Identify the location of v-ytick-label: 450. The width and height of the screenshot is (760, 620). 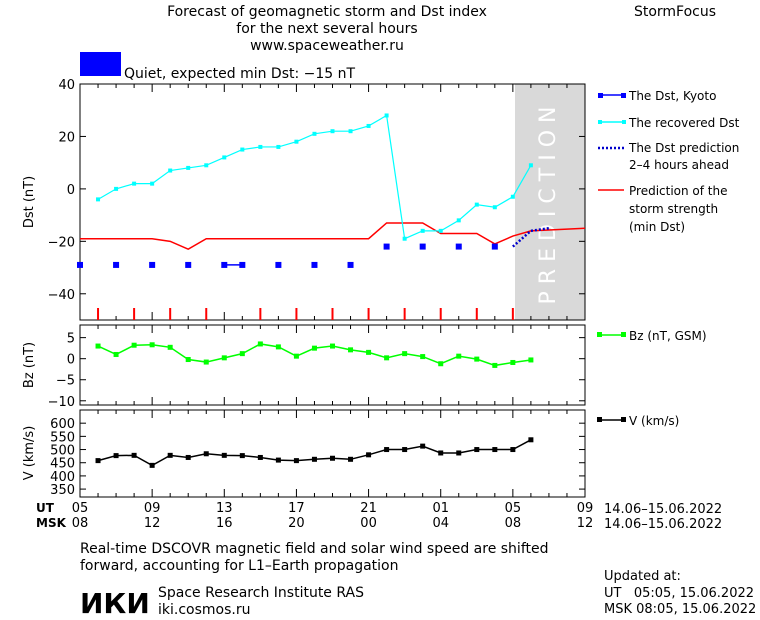
(62, 464).